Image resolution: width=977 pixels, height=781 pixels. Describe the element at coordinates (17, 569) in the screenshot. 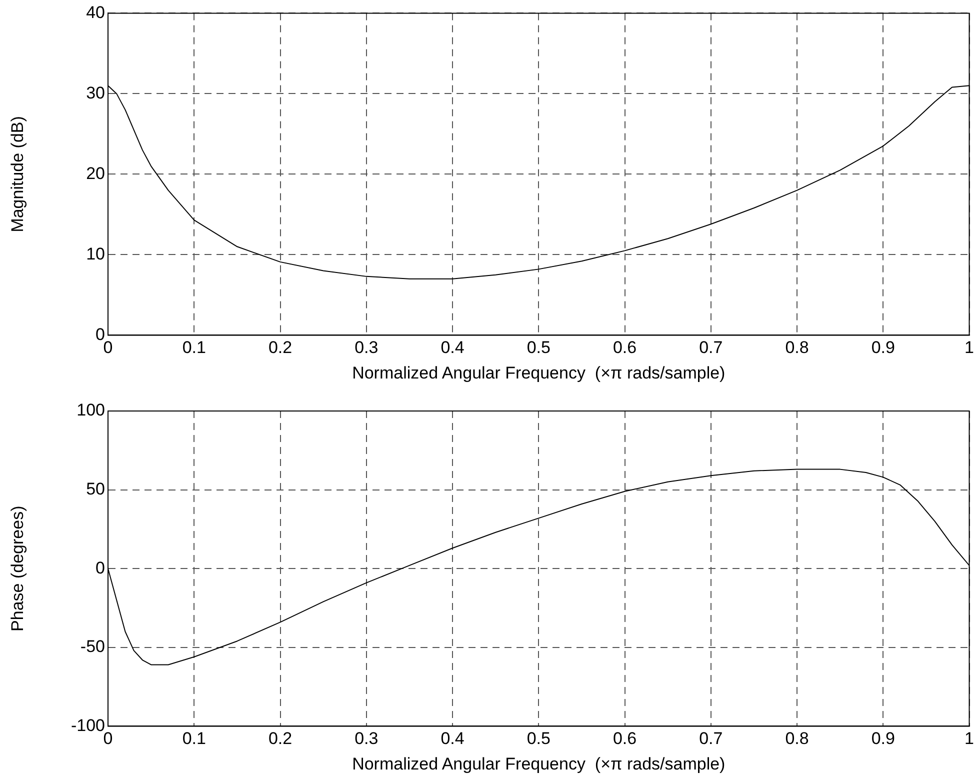

I see `y-axis-title: Phase (degrees)` at that location.